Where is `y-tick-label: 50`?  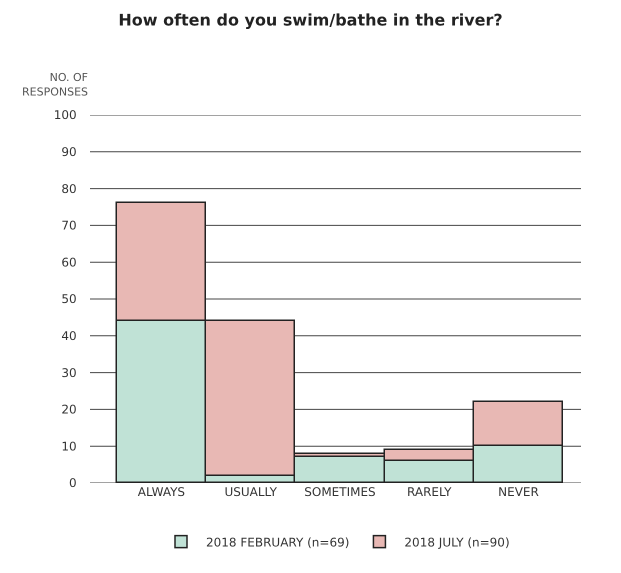
y-tick-label: 50 is located at coordinates (69, 299).